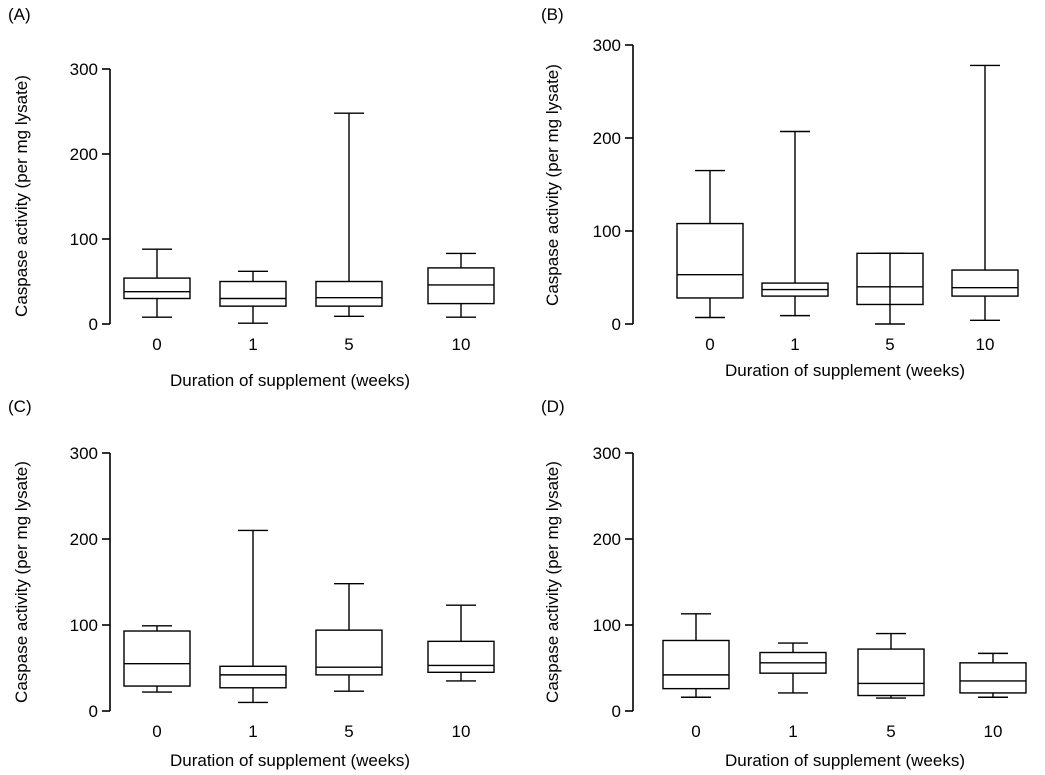 Image resolution: width=1045 pixels, height=775 pixels. I want to click on panel-label: (D), so click(553, 406).